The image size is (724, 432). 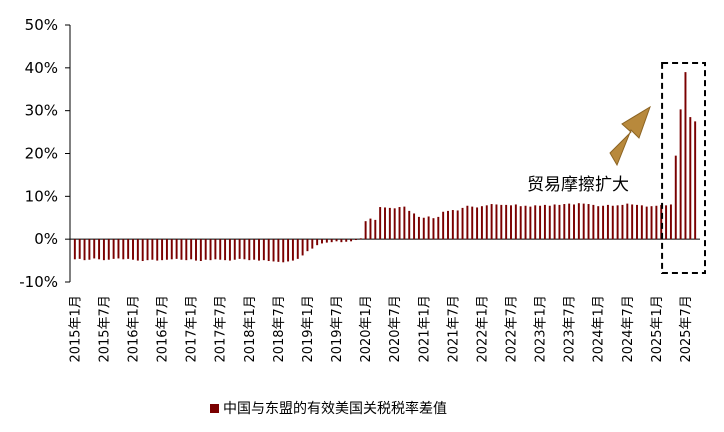 I want to click on y-tick-label: 20%, so click(x=41, y=154).